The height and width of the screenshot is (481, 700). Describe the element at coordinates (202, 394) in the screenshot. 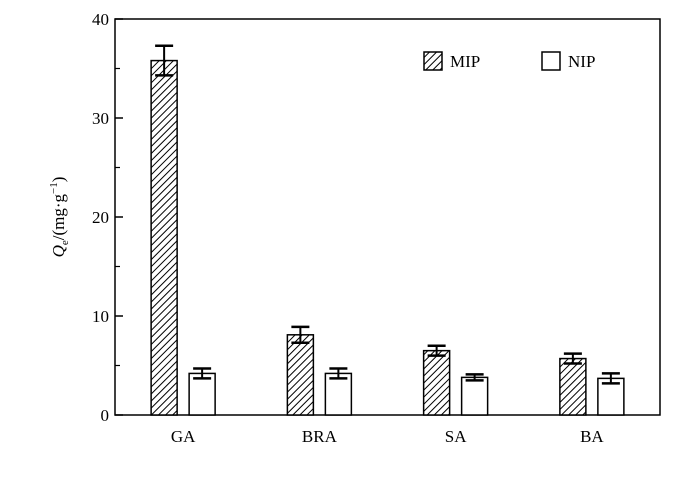

I see `bar-nip-ga` at that location.